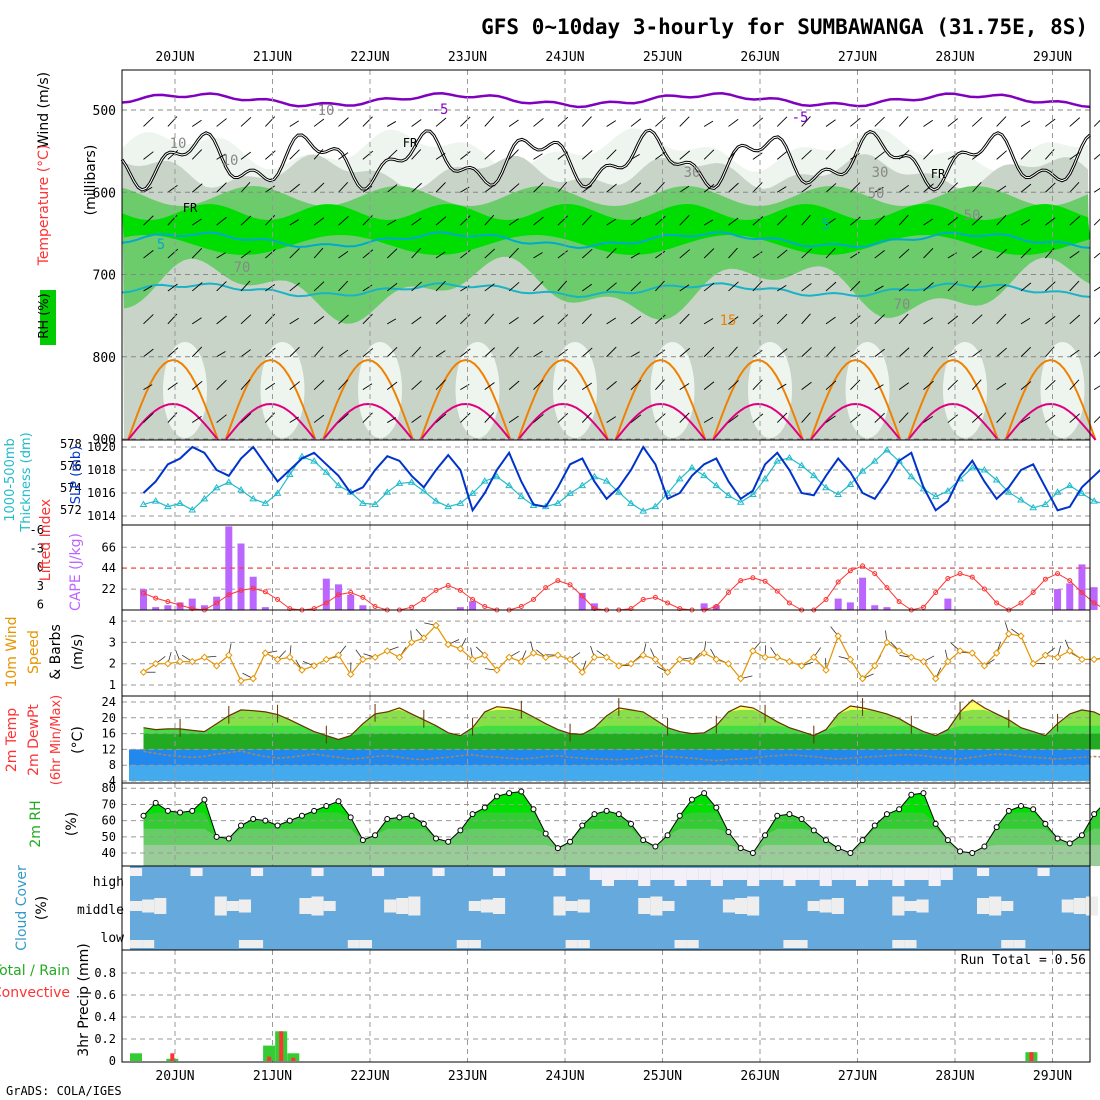 This screenshot has width=1100, height=1100. What do you see at coordinates (40, 586) in the screenshot?
I see `li-tick: 3` at bounding box center [40, 586].